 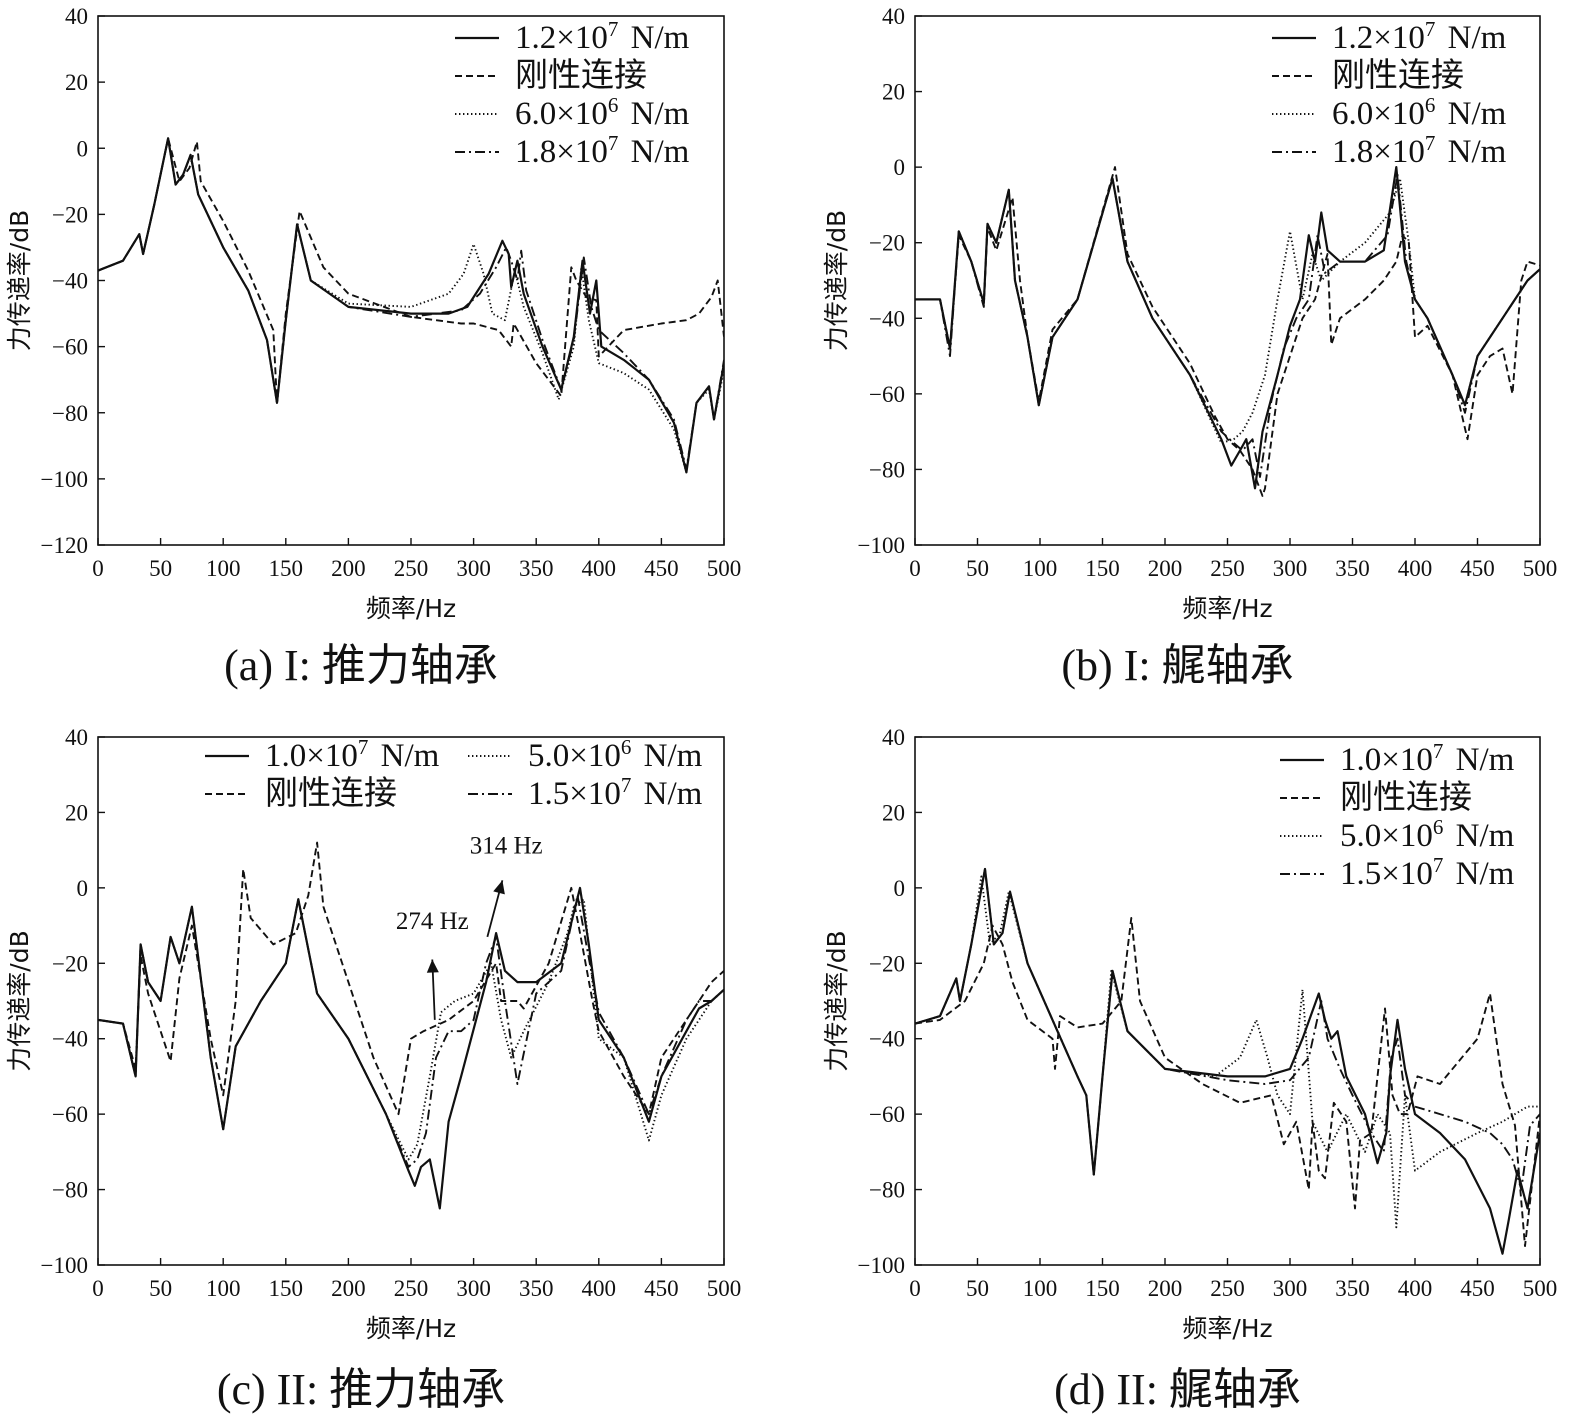 I want to click on annotation-label: 274 Hz, so click(x=432, y=921).